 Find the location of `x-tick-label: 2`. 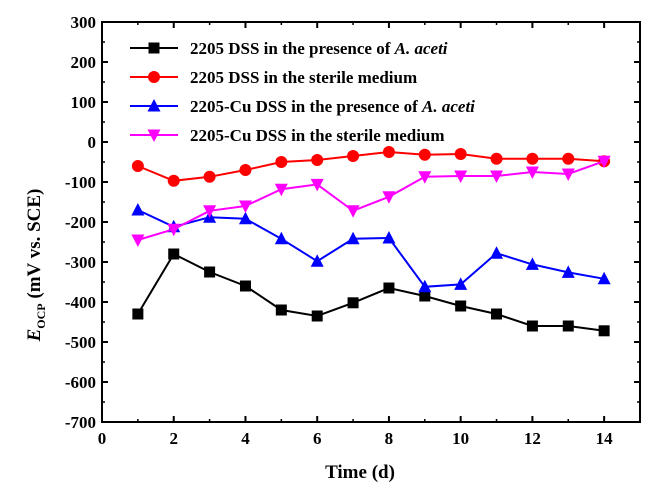

x-tick-label: 2 is located at coordinates (173, 438).